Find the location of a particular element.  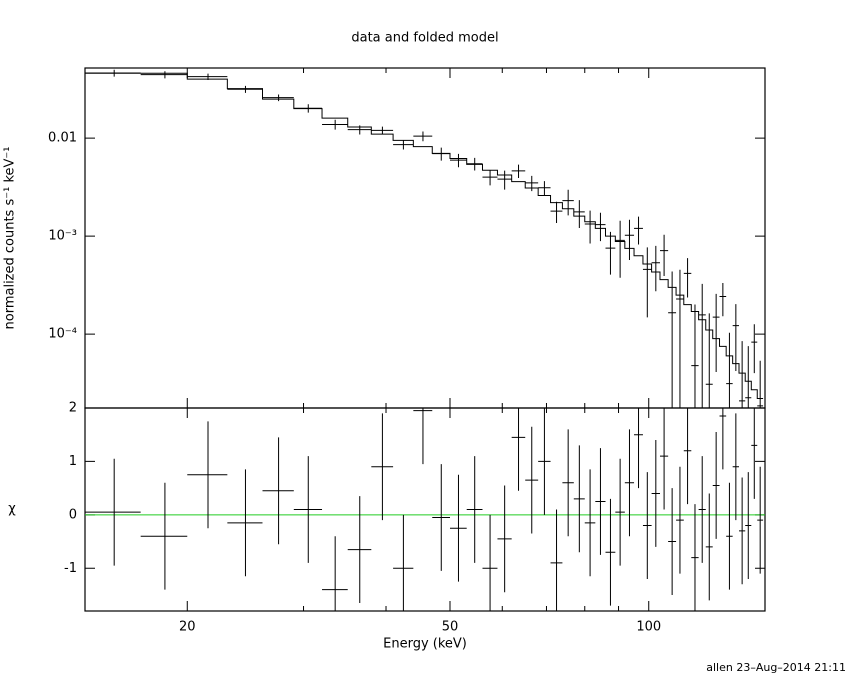

y-tick-label: -1 is located at coordinates (70, 568).